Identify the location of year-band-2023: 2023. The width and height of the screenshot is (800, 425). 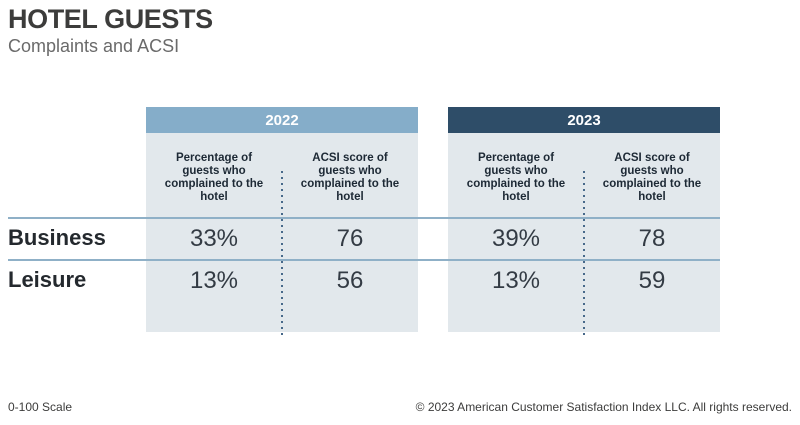
(584, 120).